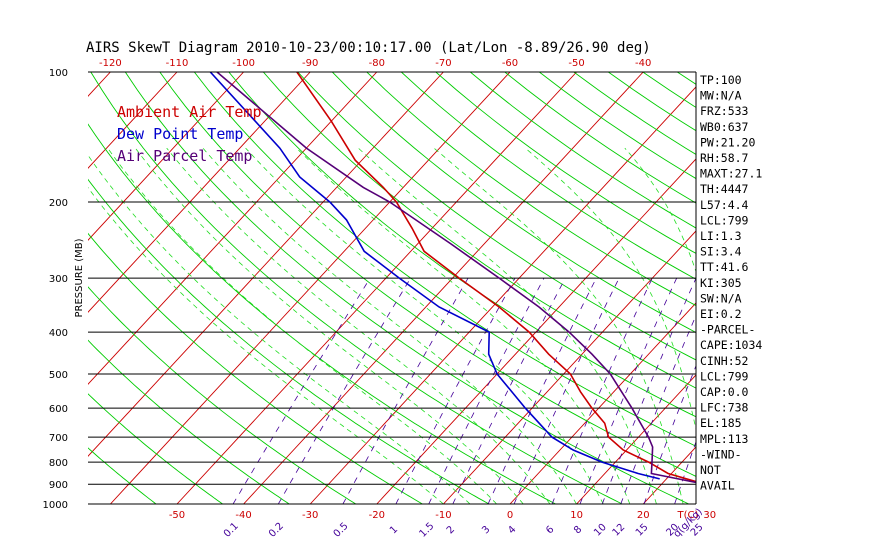 This screenshot has height=560, width=870. I want to click on pressure-tick-label: 100, so click(58, 73).